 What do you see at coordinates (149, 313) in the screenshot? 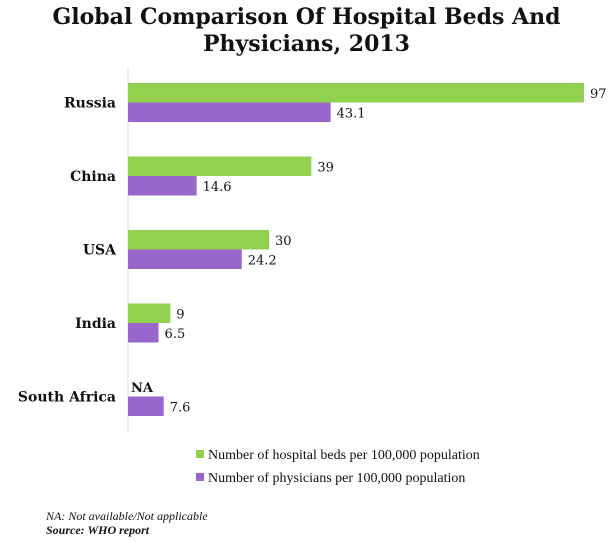
I see `bar-beds-india` at bounding box center [149, 313].